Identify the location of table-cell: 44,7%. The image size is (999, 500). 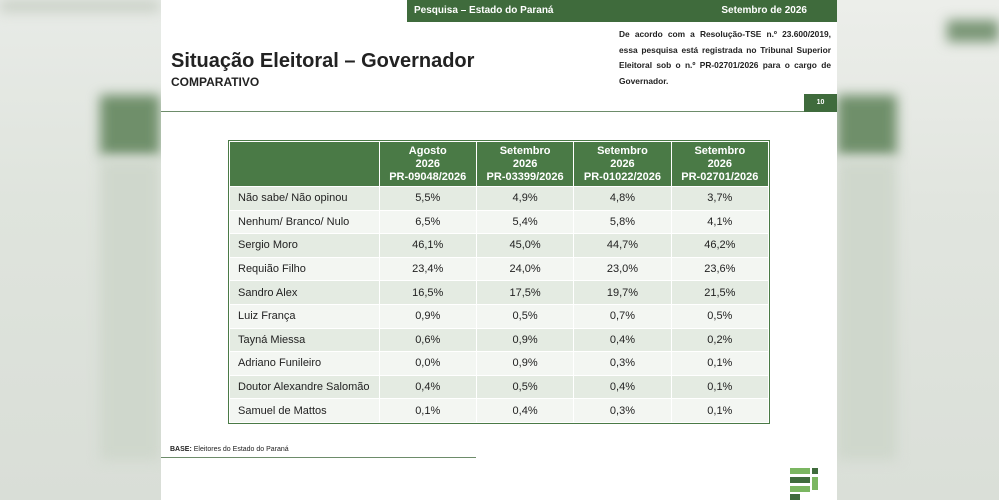
(622, 245).